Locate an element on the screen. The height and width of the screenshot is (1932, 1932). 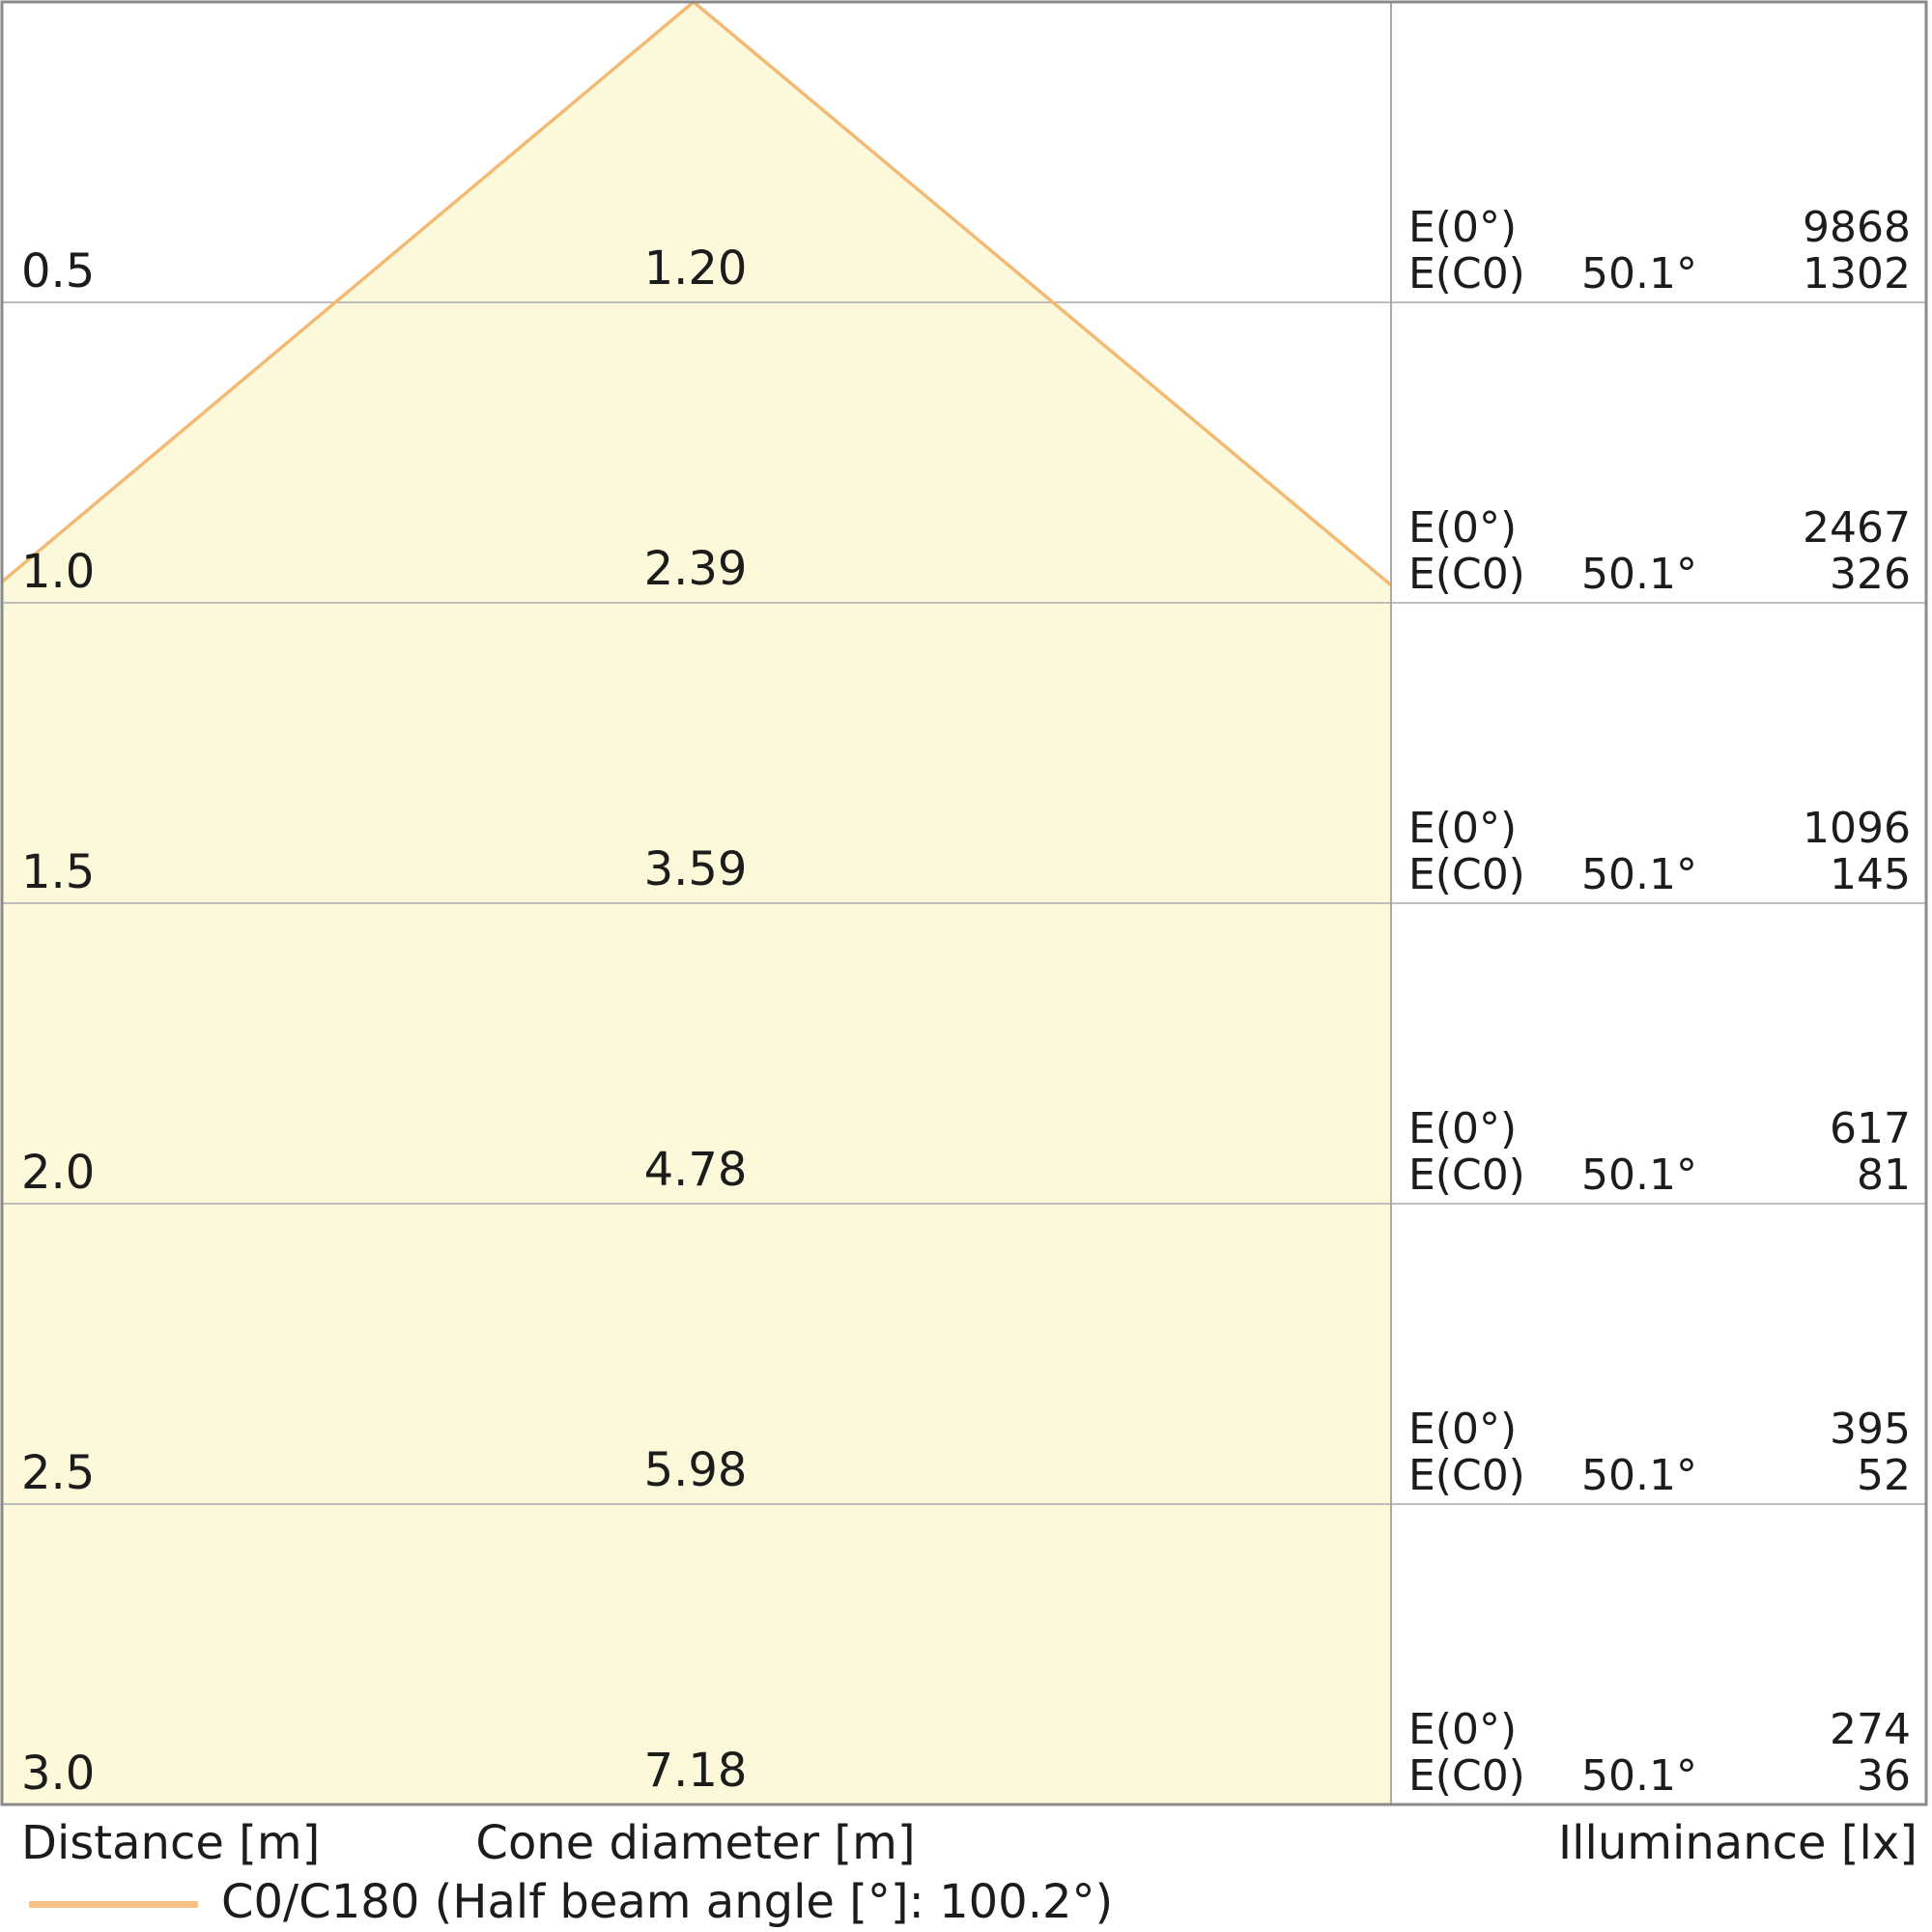
ec0-value: 81 is located at coordinates (1884, 1175).